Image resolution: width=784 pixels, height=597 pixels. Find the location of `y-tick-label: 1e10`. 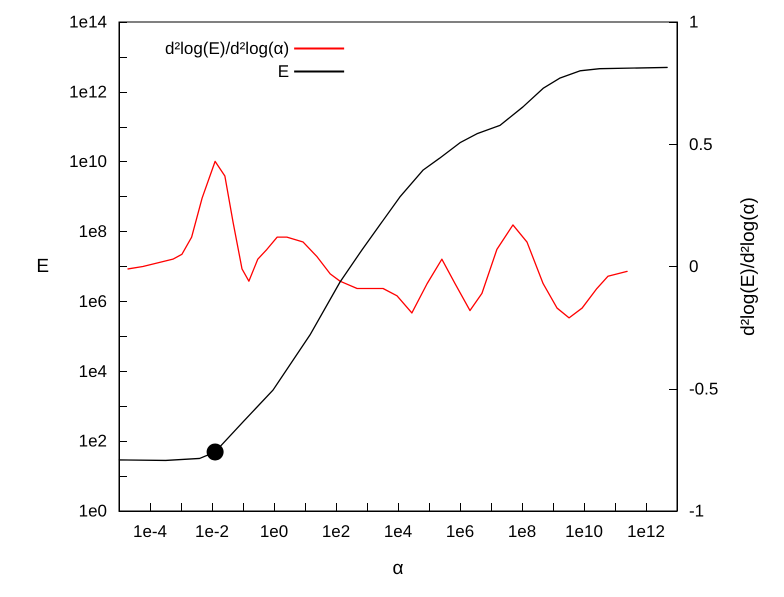

y-tick-label: 1e10 is located at coordinates (88, 162).